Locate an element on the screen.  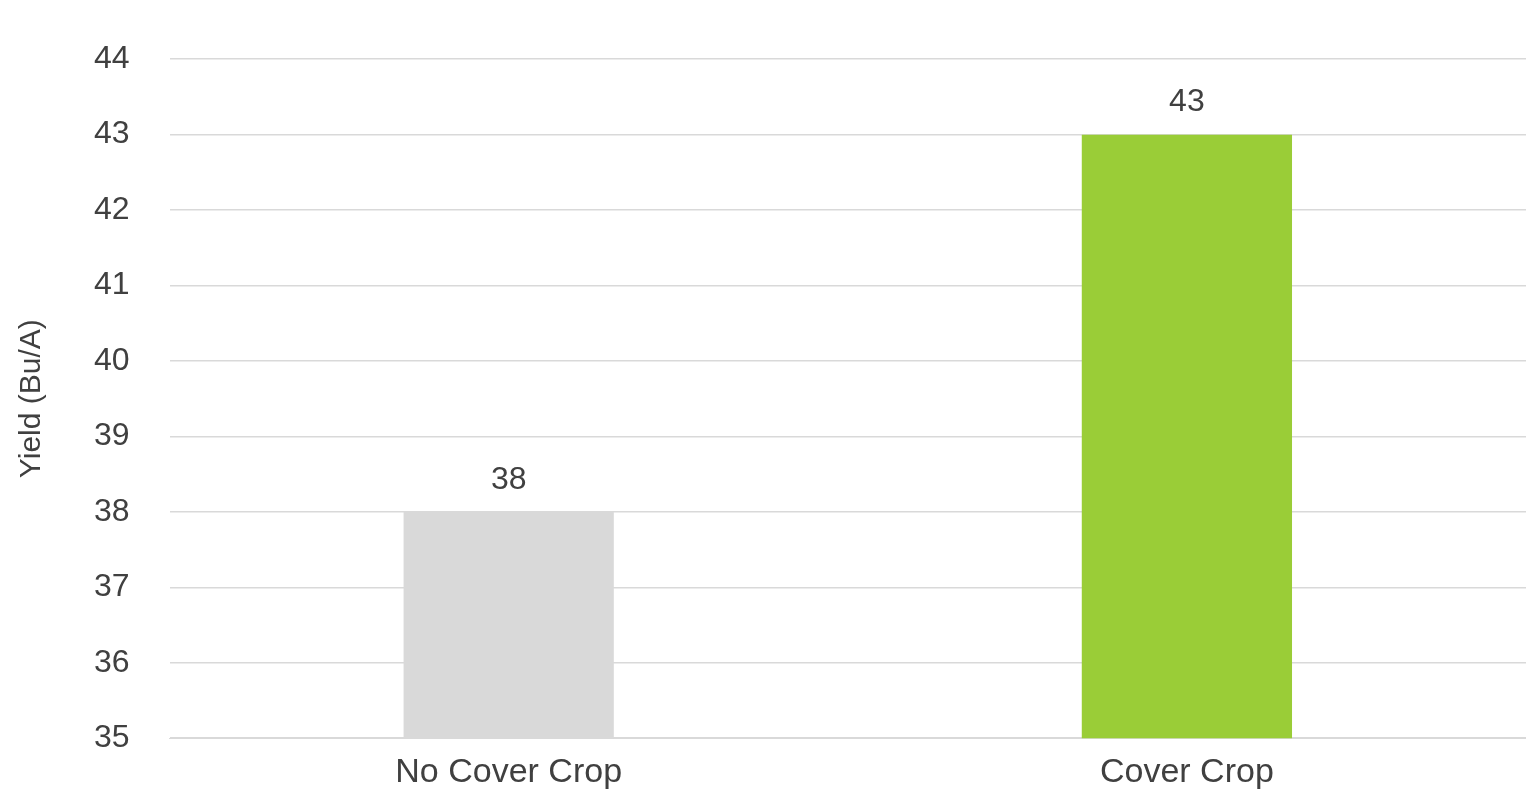
y-tick-label: 42 is located at coordinates (112, 207).